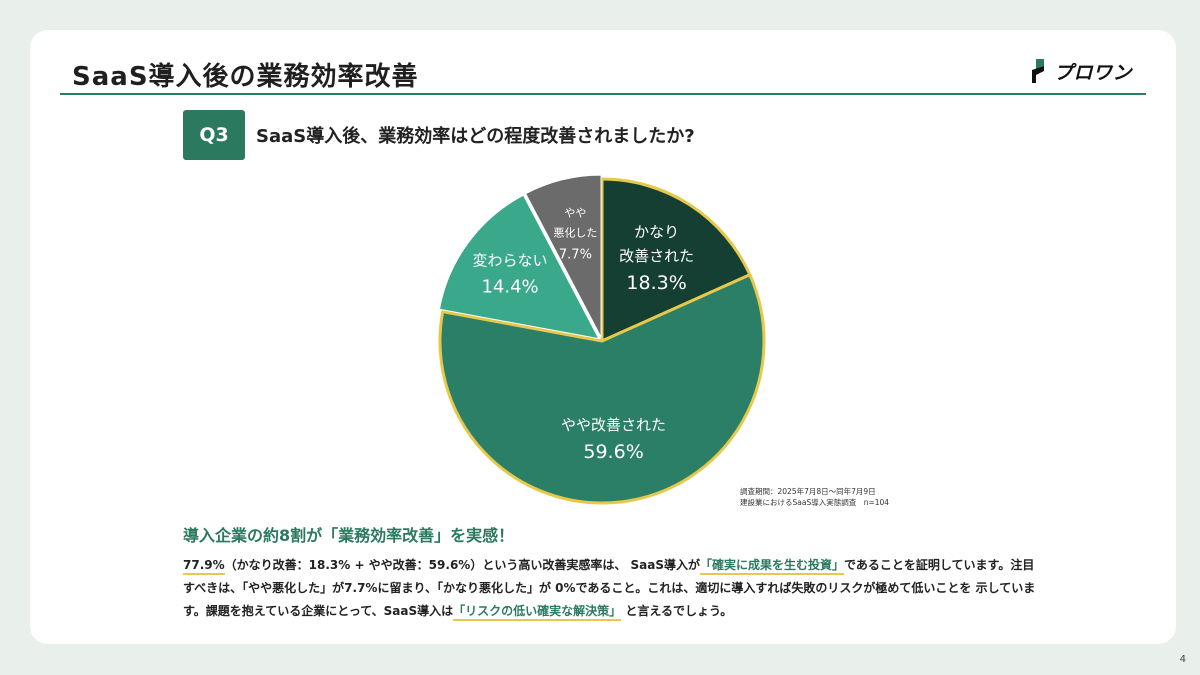 Image resolution: width=1200 pixels, height=675 pixels. I want to click on pie-slice-label-1: やや改善された 59.6%, so click(613, 438).